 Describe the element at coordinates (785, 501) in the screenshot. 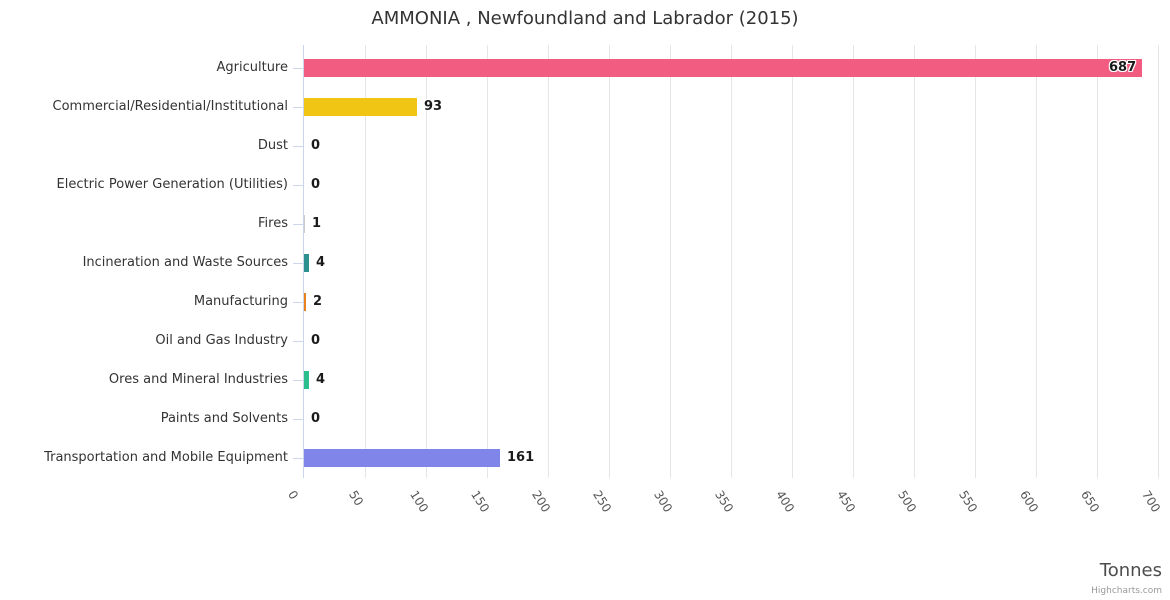

I see `x-axis-tick-label: 400` at that location.